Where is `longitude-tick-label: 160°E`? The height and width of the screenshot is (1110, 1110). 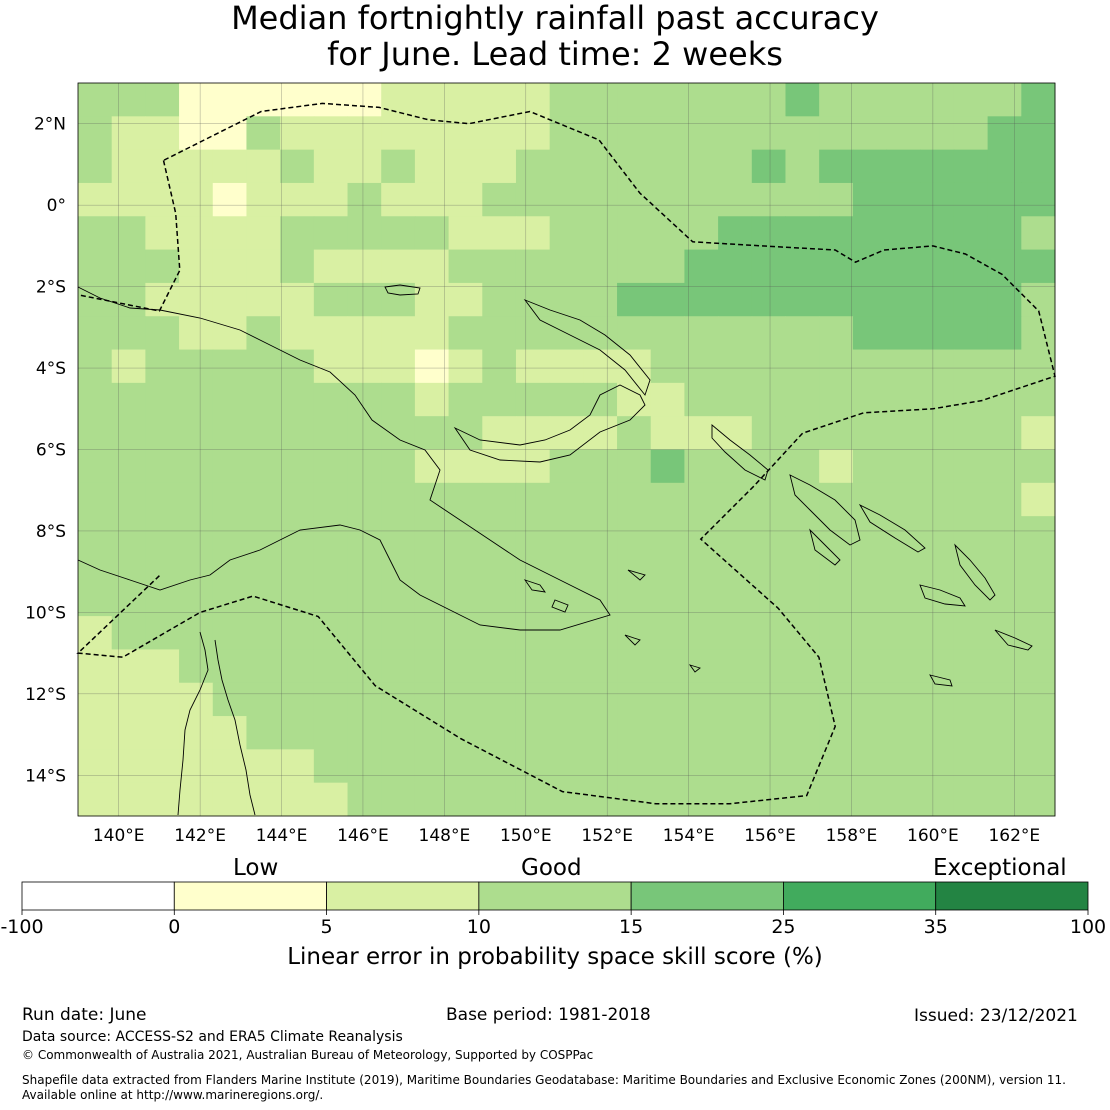 longitude-tick-label: 160°E is located at coordinates (933, 836).